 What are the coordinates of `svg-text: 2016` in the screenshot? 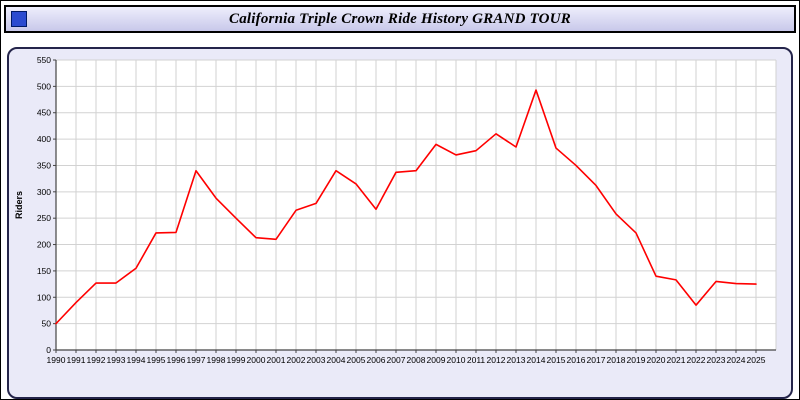 It's located at (576, 360).